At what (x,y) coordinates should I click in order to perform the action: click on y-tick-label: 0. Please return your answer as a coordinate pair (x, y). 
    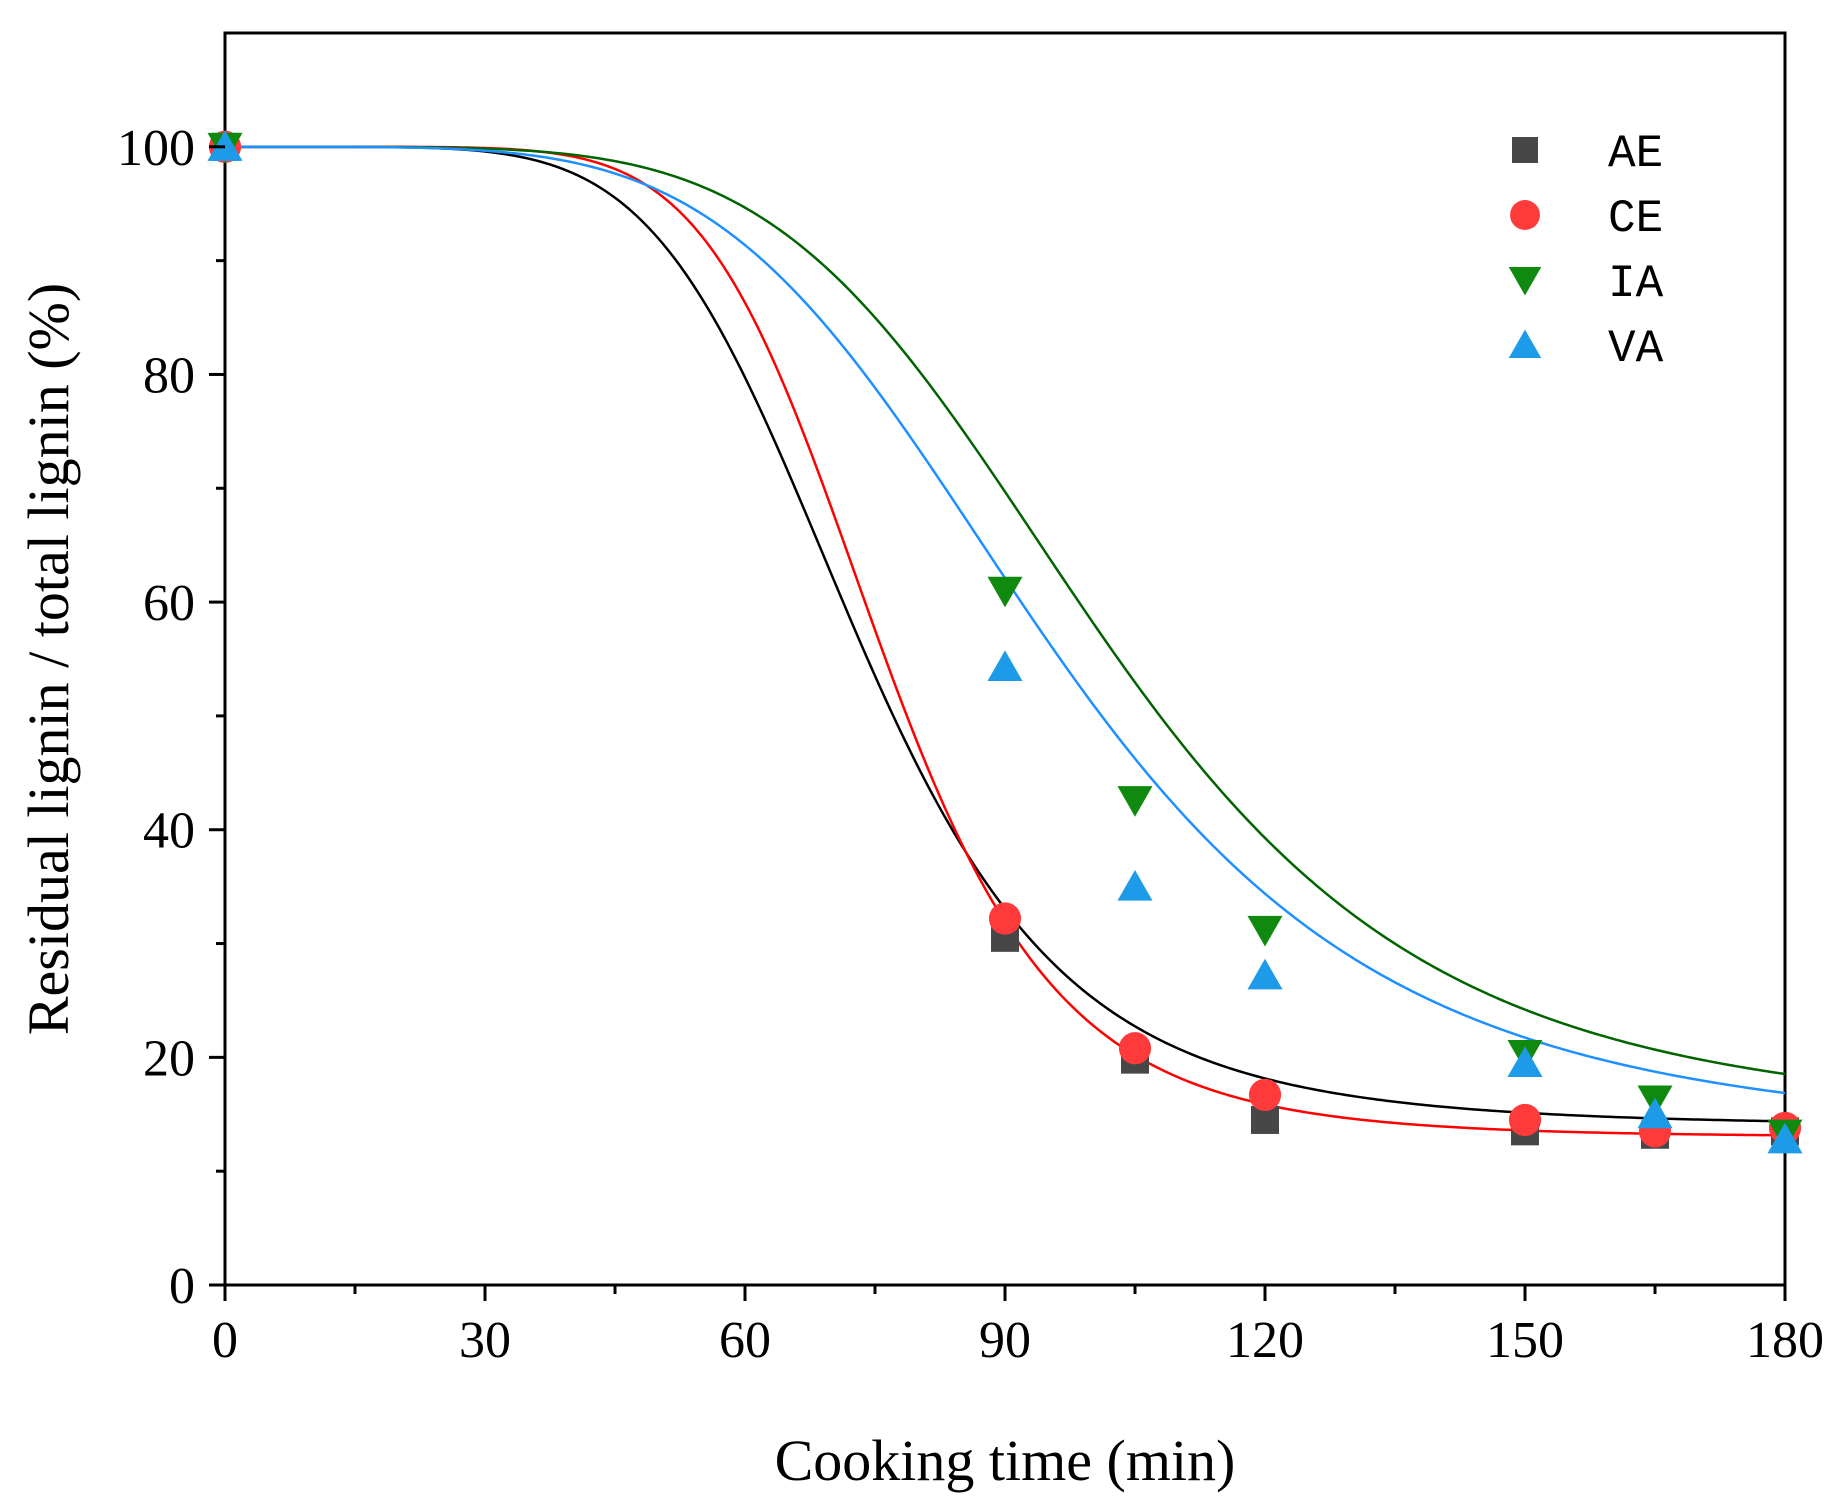
    Looking at the image, I should click on (182, 1286).